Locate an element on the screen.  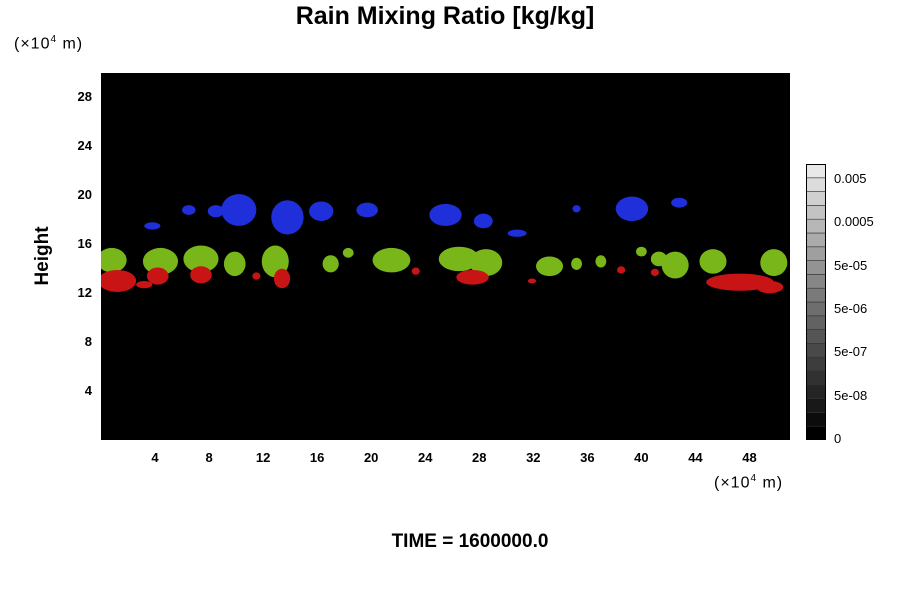
y-tick-label: 12 is located at coordinates (84, 293).